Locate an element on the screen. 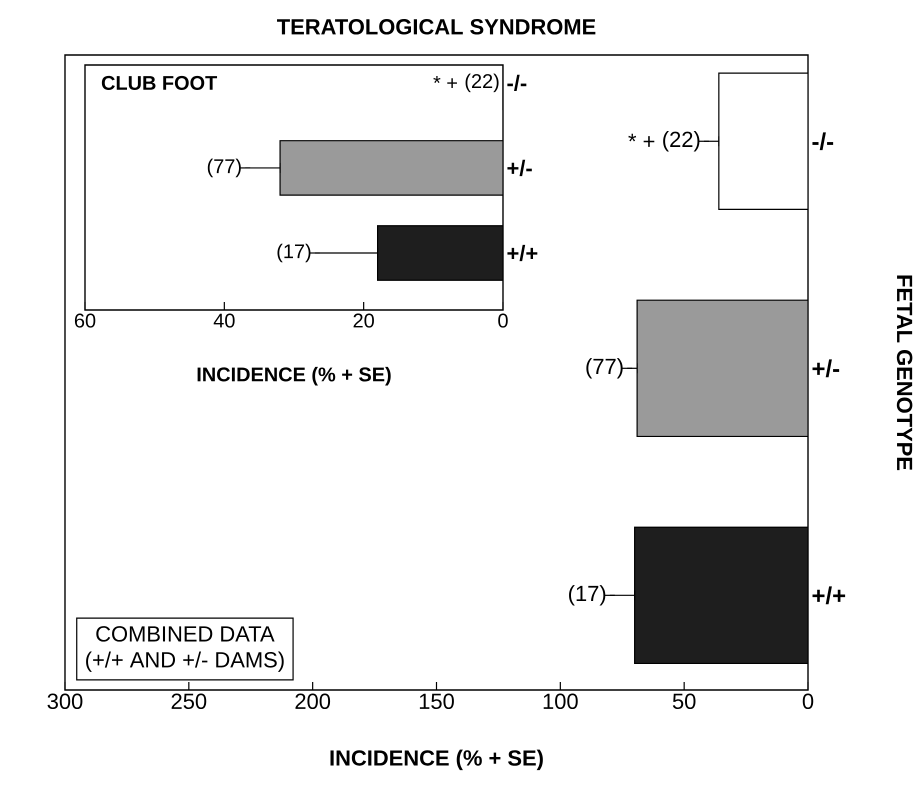 The image size is (919, 810). x-tick-label: 60 is located at coordinates (85, 321).